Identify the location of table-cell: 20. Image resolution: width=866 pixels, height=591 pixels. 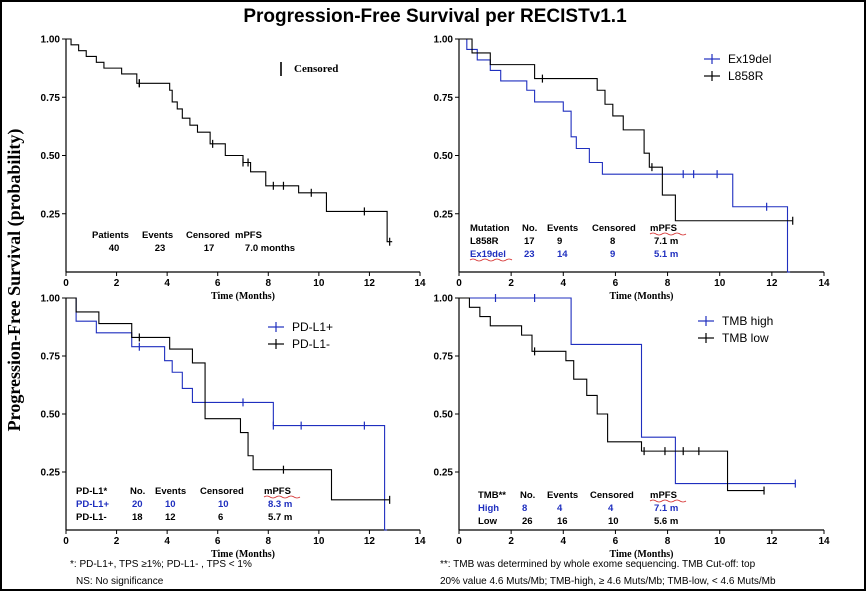
(137, 504).